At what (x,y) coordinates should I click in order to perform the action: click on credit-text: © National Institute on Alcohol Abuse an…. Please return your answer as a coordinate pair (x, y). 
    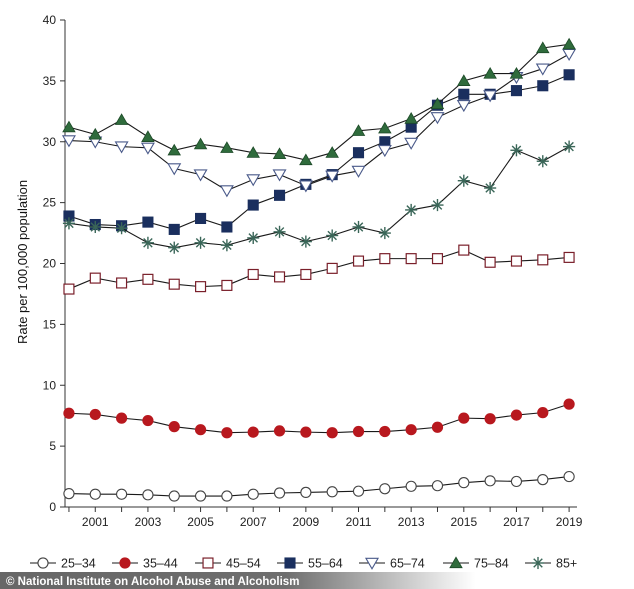
    Looking at the image, I should click on (153, 582).